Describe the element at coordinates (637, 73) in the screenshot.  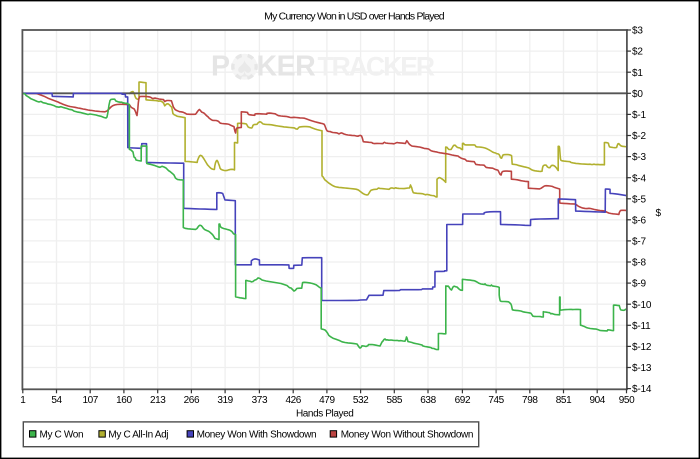
I see `svg-text: $1` at that location.